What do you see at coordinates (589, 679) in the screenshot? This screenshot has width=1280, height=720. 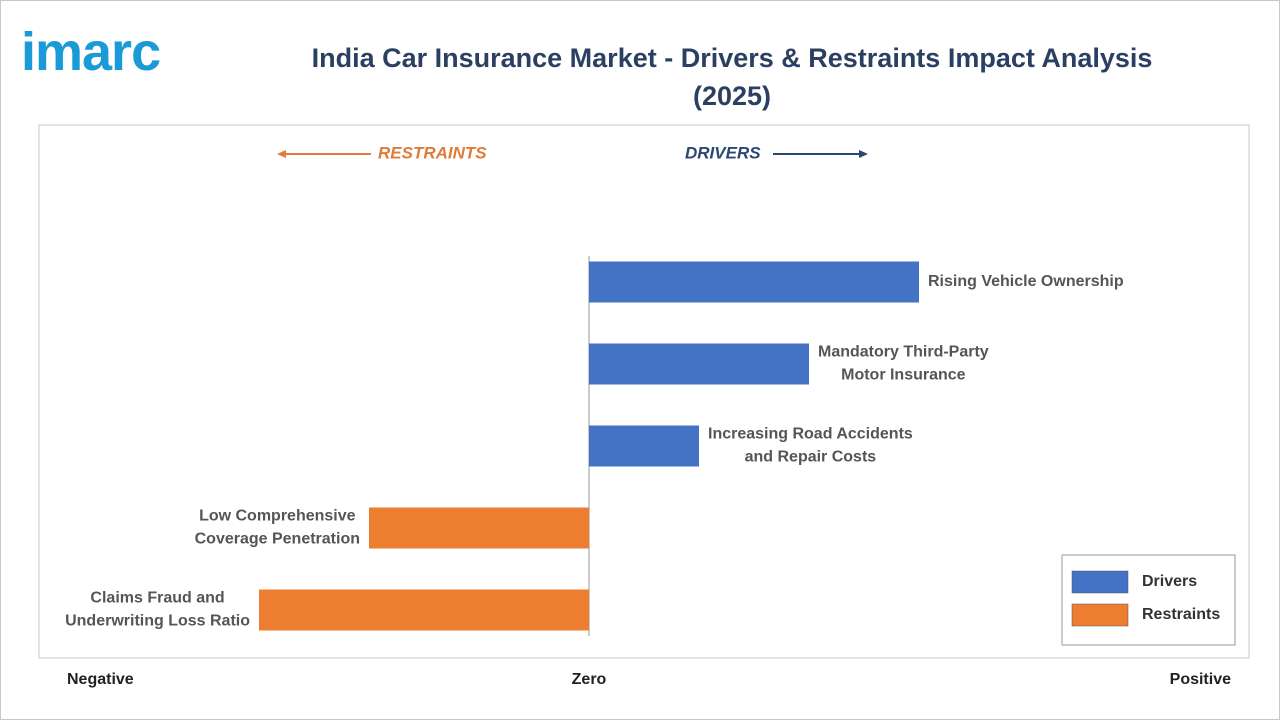 I see `x-tick-label: Zero` at bounding box center [589, 679].